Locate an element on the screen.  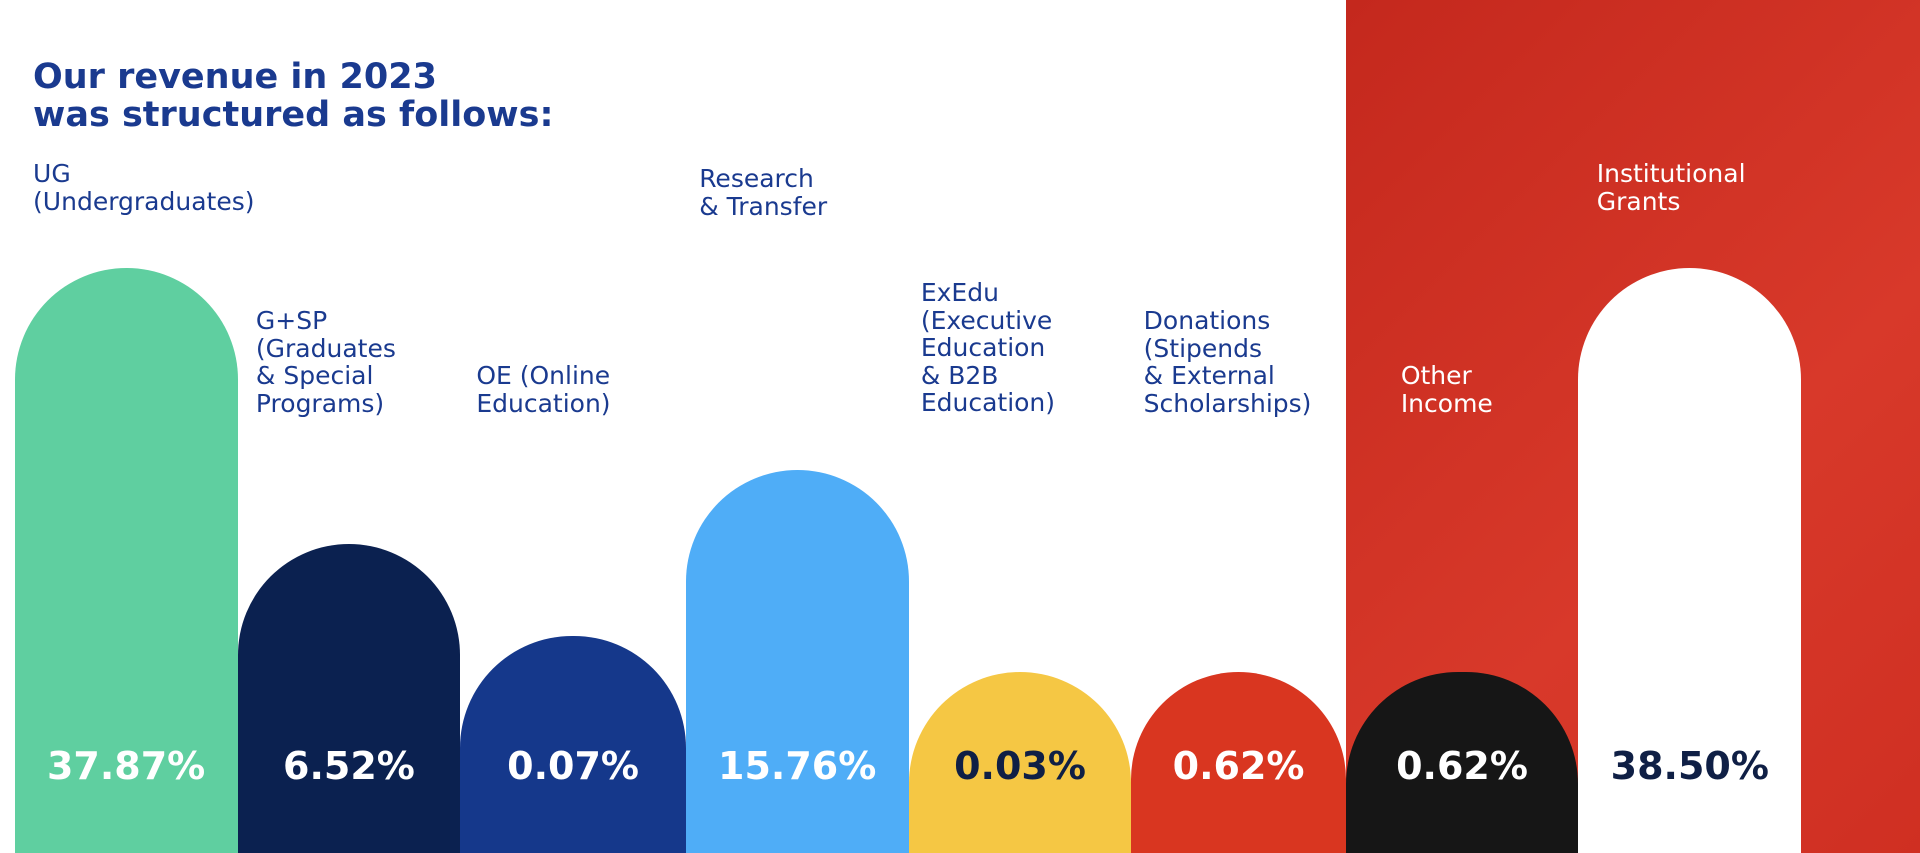
bar: 0.03% is located at coordinates (1020, 762).